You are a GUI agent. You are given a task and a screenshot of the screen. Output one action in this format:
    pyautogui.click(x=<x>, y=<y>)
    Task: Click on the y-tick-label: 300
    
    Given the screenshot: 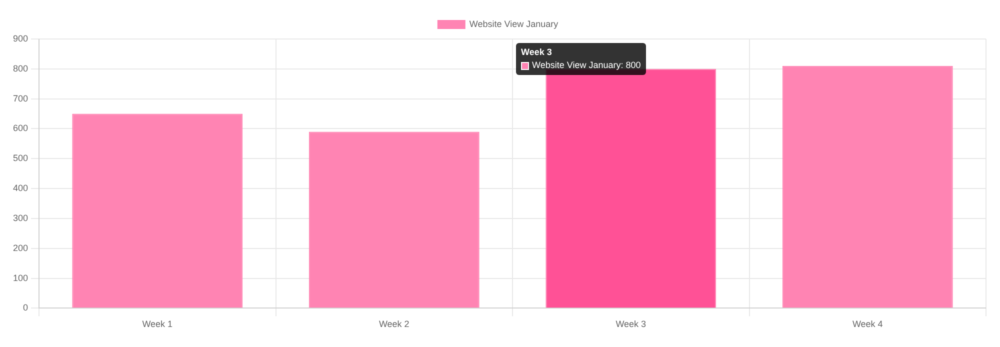 What is the action you would take?
    pyautogui.click(x=20, y=217)
    